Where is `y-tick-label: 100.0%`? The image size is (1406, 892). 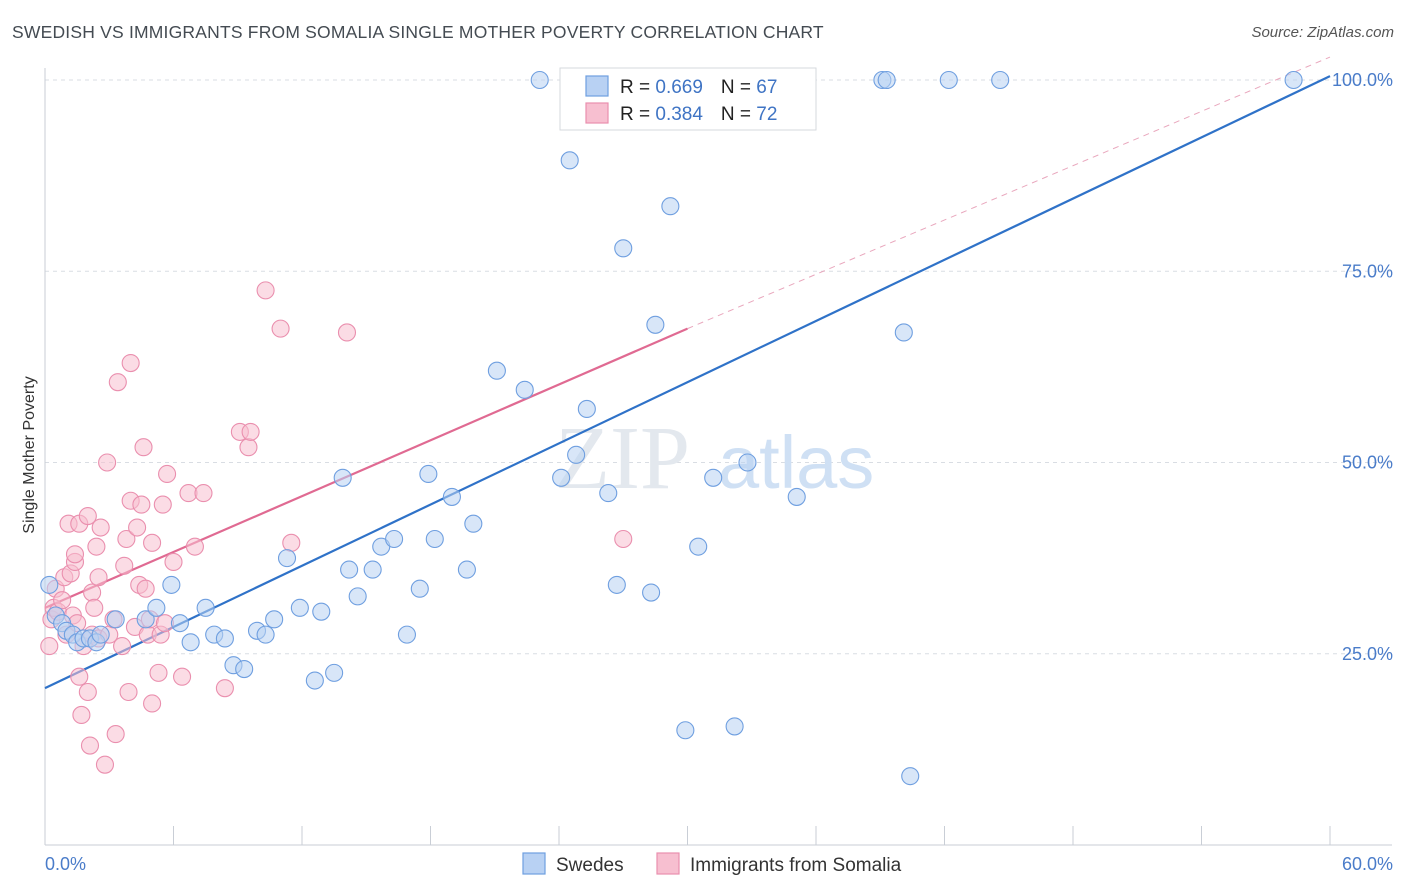 y-tick-label: 100.0% is located at coordinates (1362, 80).